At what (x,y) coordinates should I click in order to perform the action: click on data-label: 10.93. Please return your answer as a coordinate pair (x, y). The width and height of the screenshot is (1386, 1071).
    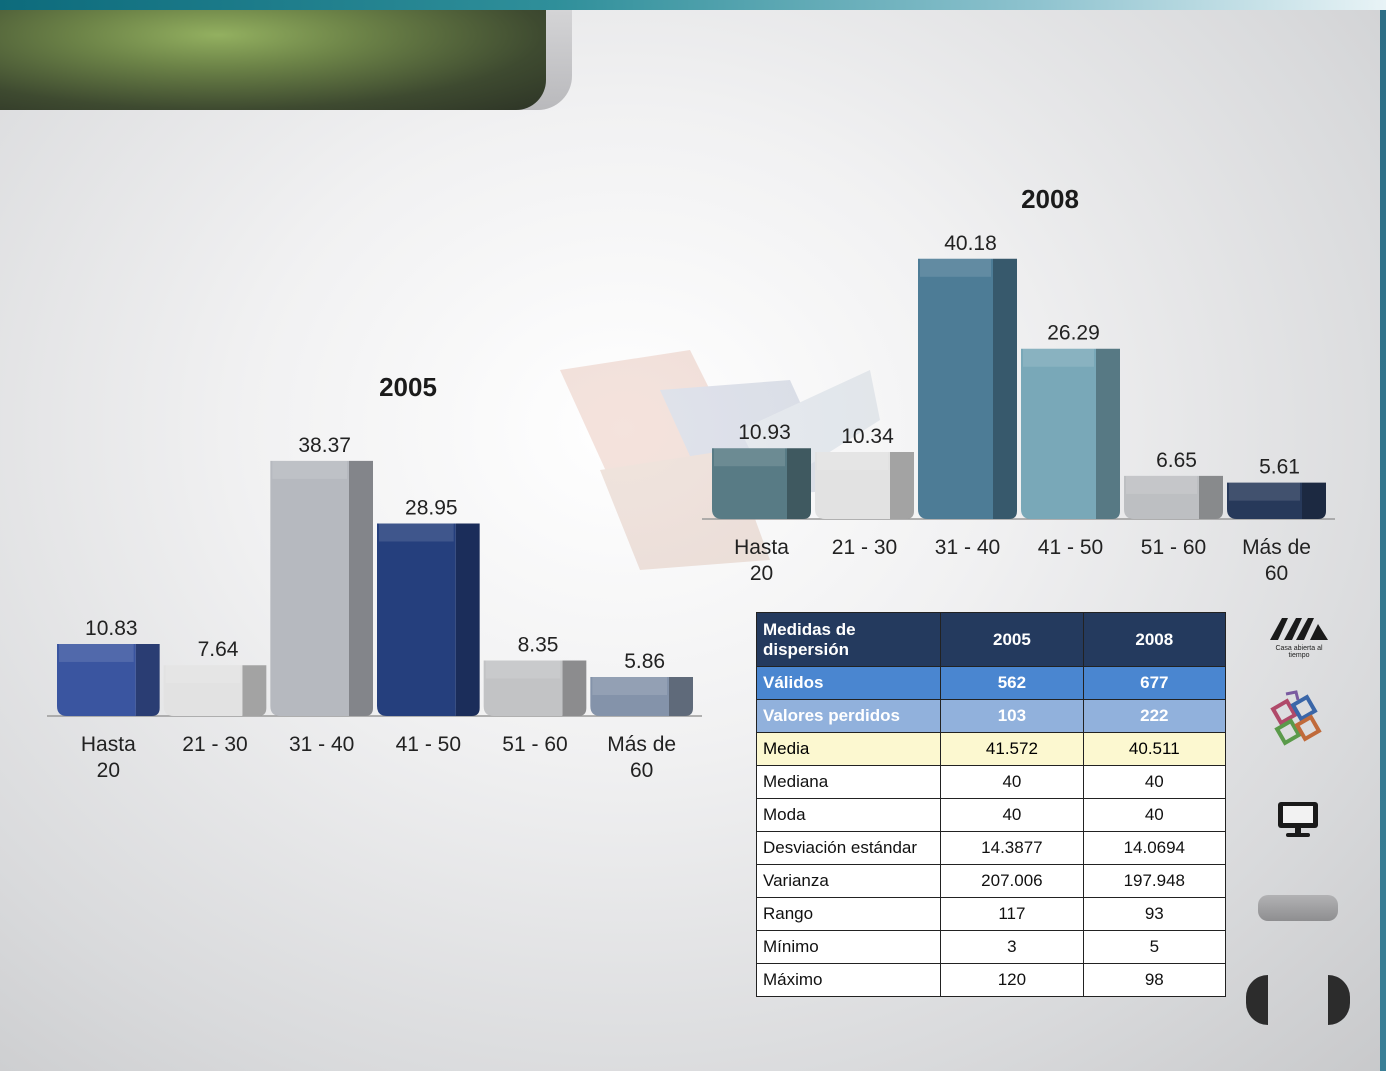
    Looking at the image, I should click on (764, 432).